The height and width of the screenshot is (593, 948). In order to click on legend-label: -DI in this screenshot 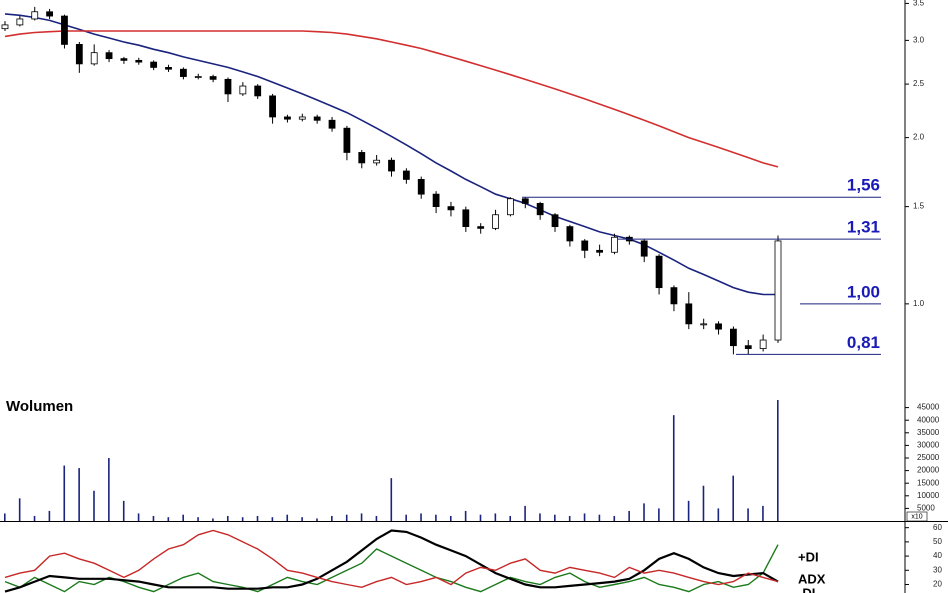, I will do `click(806, 589)`.